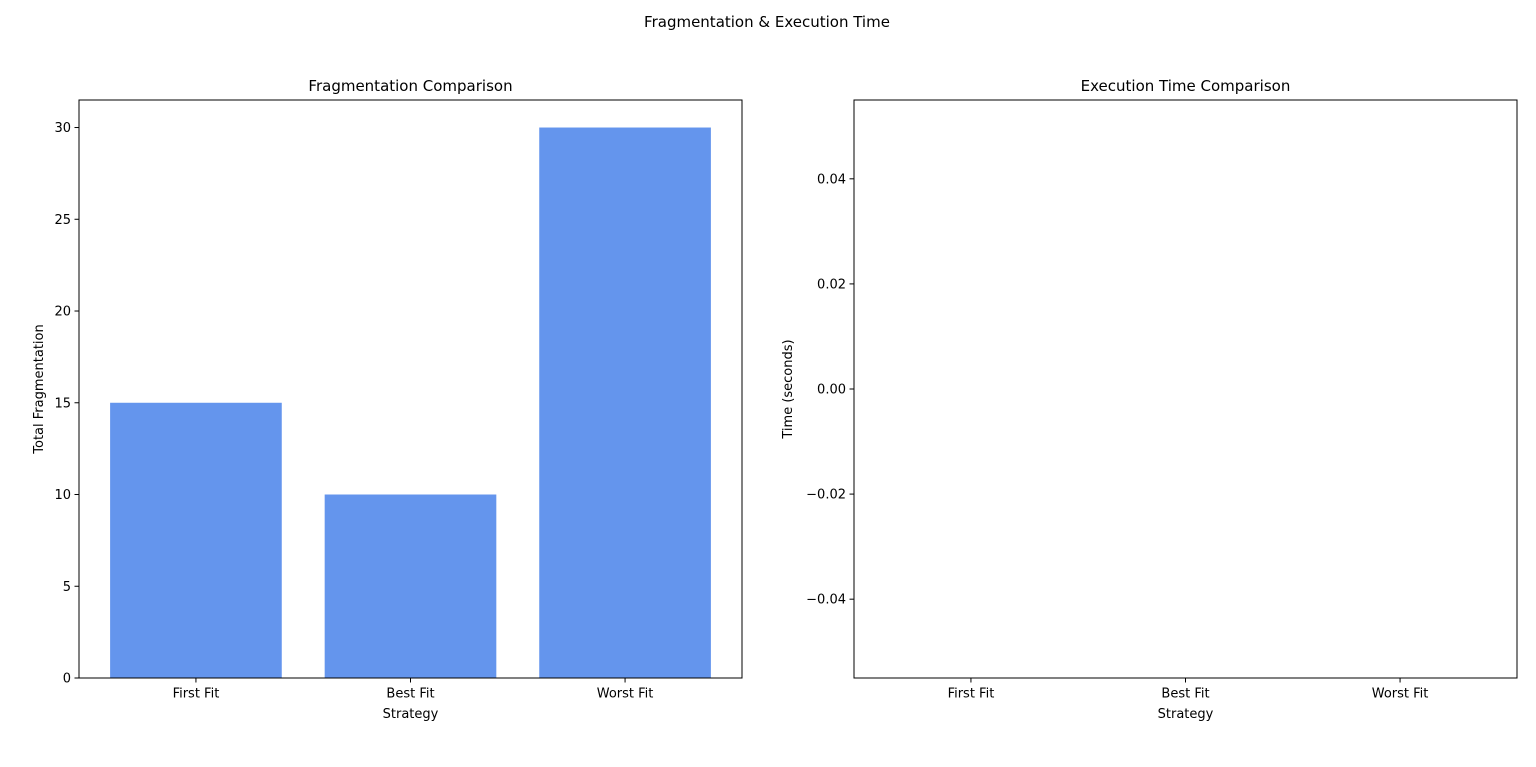  What do you see at coordinates (67, 587) in the screenshot?
I see `y-tick-label: 5` at bounding box center [67, 587].